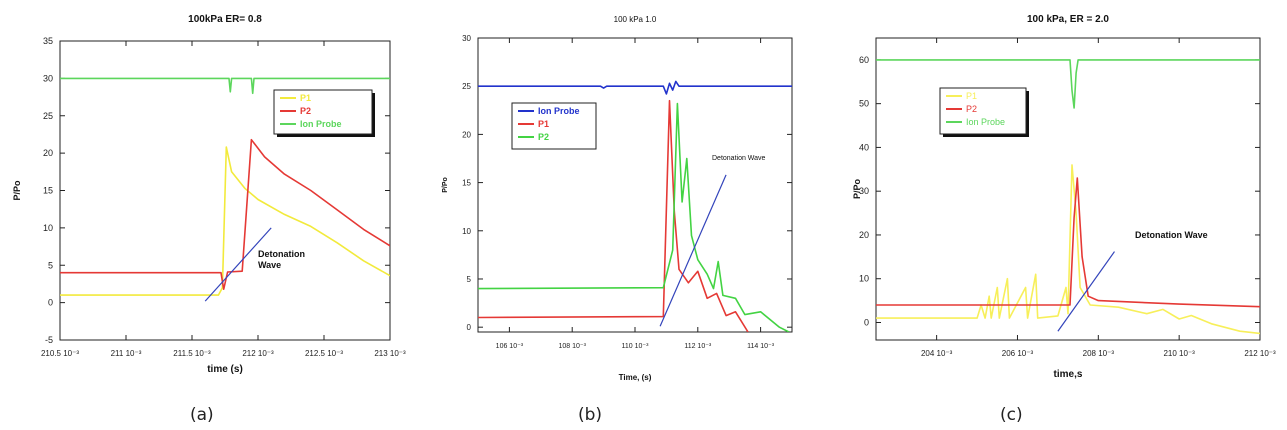 This screenshot has width=1287, height=430. I want to click on legend: Ion Probe P1 P2, so click(554, 126).